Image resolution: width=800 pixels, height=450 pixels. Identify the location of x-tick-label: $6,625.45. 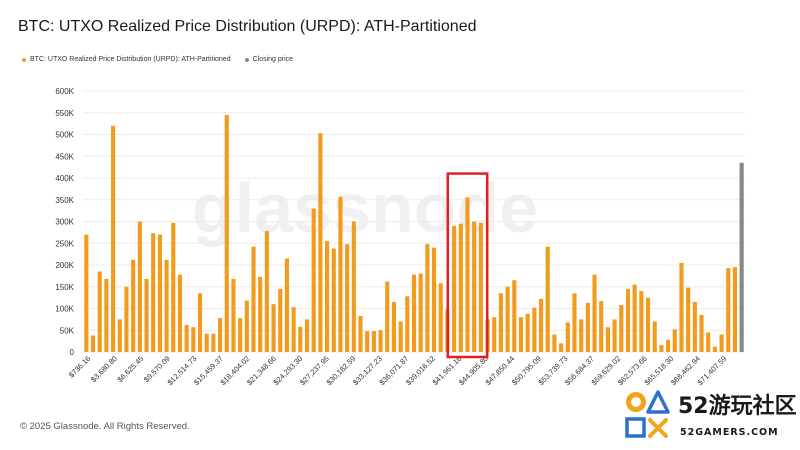
(130, 369).